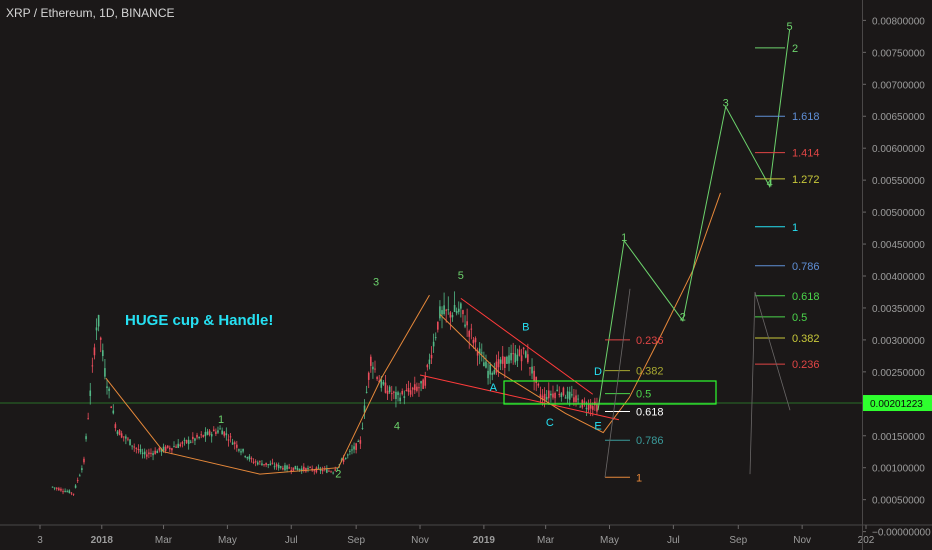 The width and height of the screenshot is (932, 550). I want to click on price-axis, so click(897, 275).